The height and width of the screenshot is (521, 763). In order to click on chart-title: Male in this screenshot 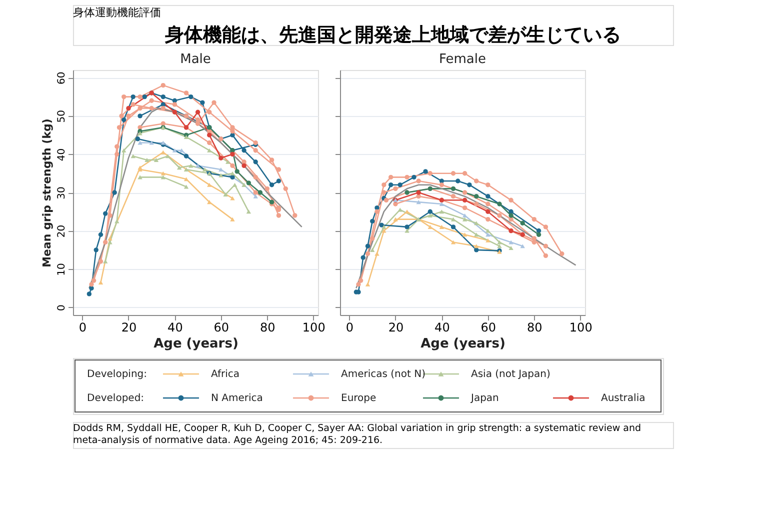, I will do `click(195, 59)`.